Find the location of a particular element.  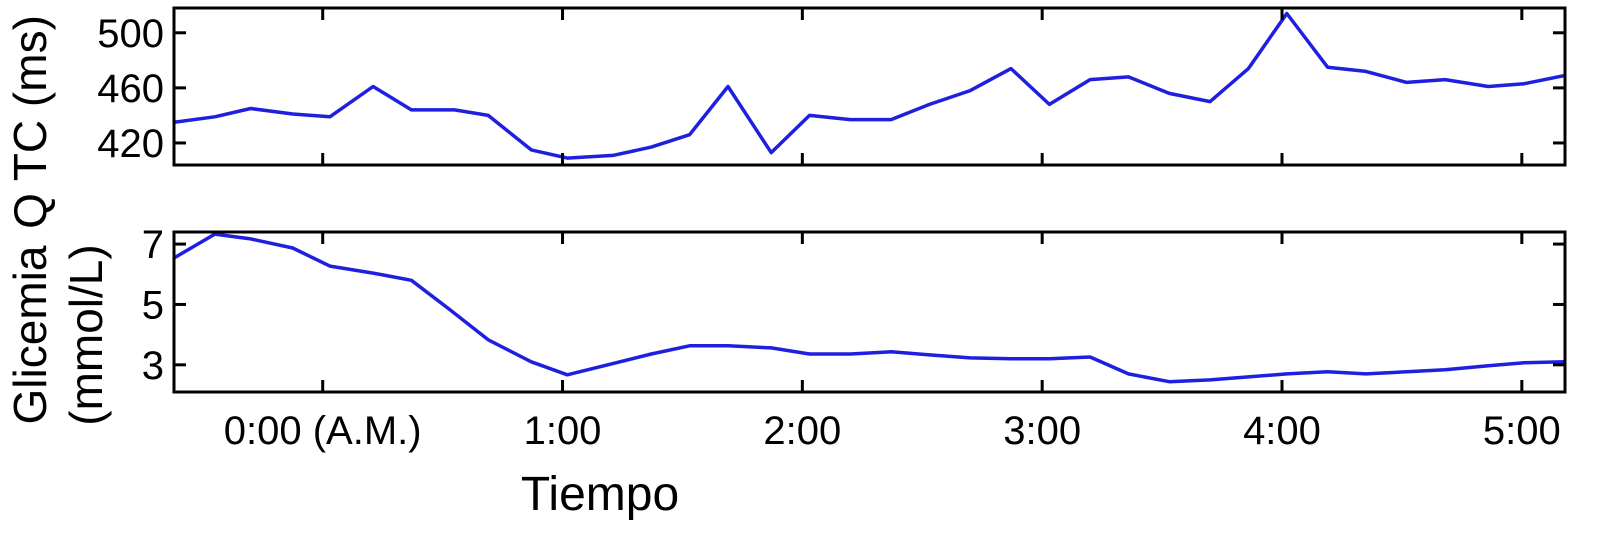

x-tick-label: 3:00 is located at coordinates (1042, 431).